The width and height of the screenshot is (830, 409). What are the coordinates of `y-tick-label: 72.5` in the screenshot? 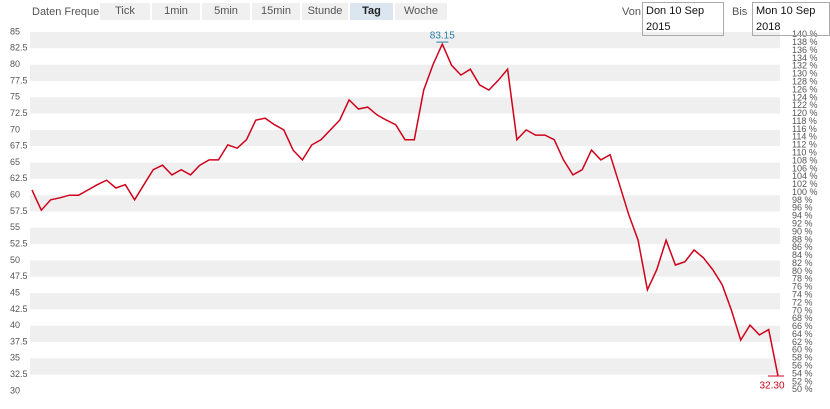 It's located at (19, 113).